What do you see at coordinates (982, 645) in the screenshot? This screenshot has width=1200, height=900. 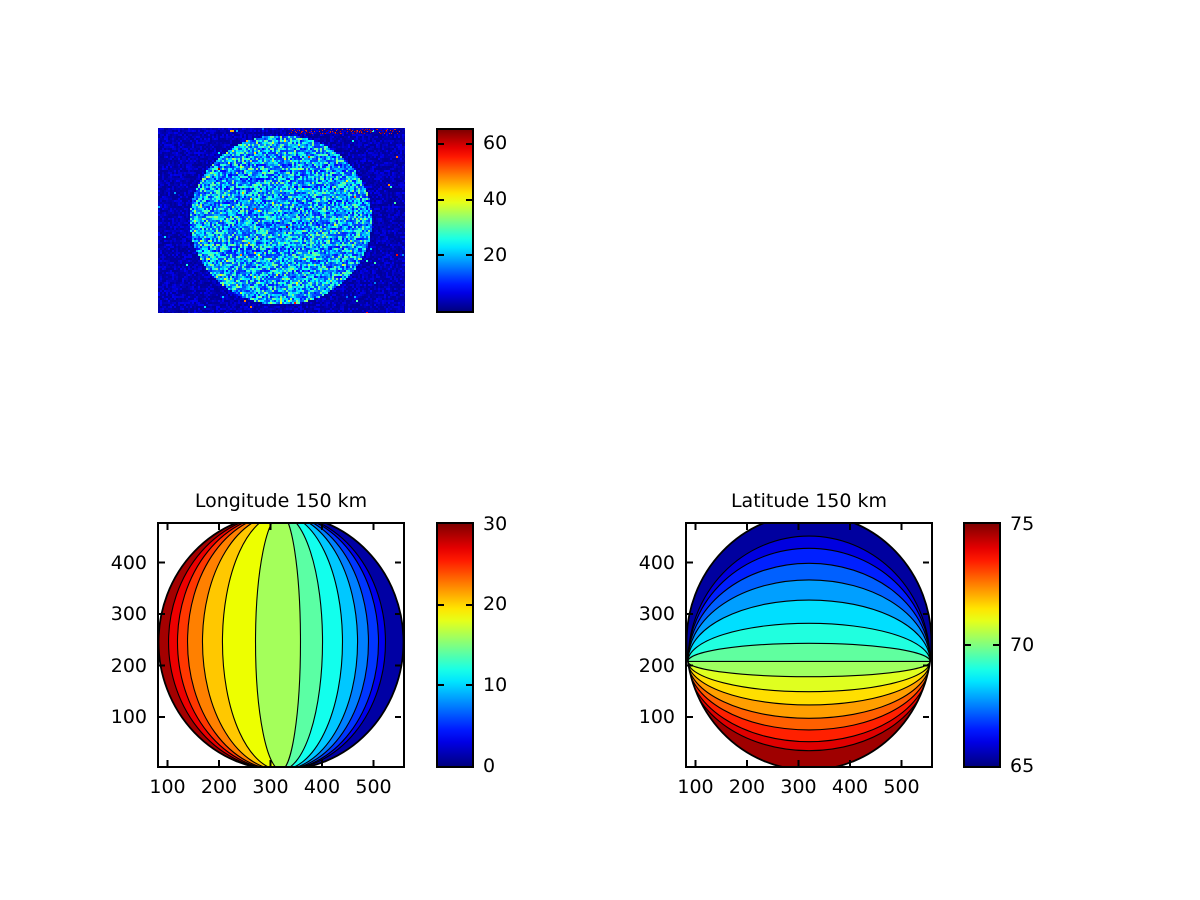 I see `latitude-colorbar` at bounding box center [982, 645].